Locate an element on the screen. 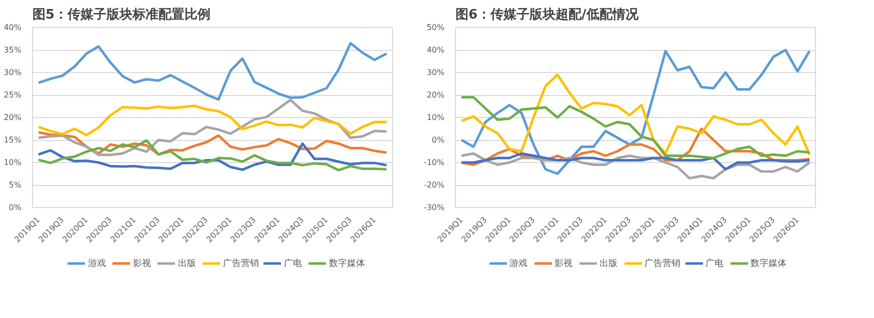  y-tick-label: 25% is located at coordinates (13, 95).